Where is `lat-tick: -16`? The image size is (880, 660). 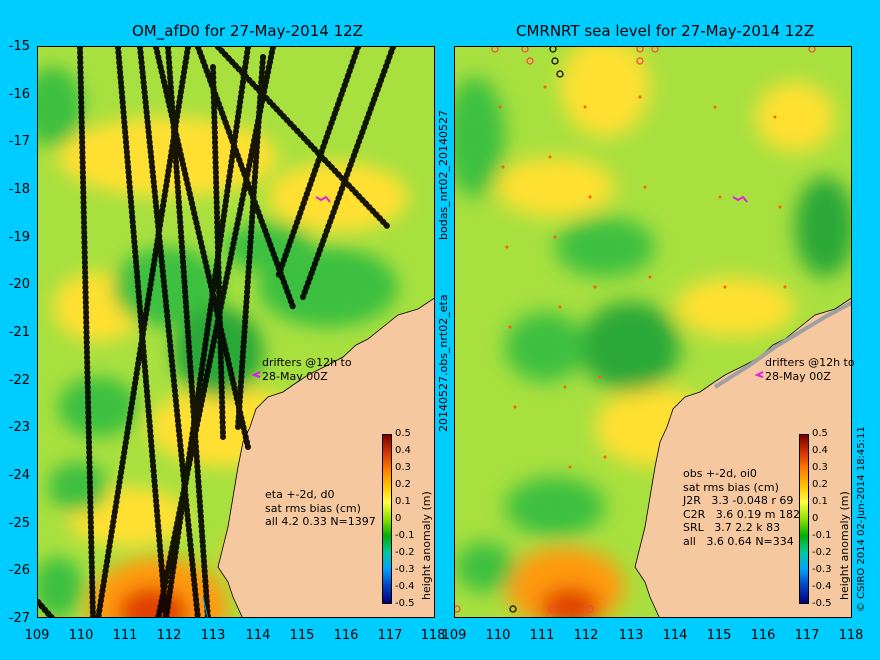
lat-tick: -16 is located at coordinates (19, 94).